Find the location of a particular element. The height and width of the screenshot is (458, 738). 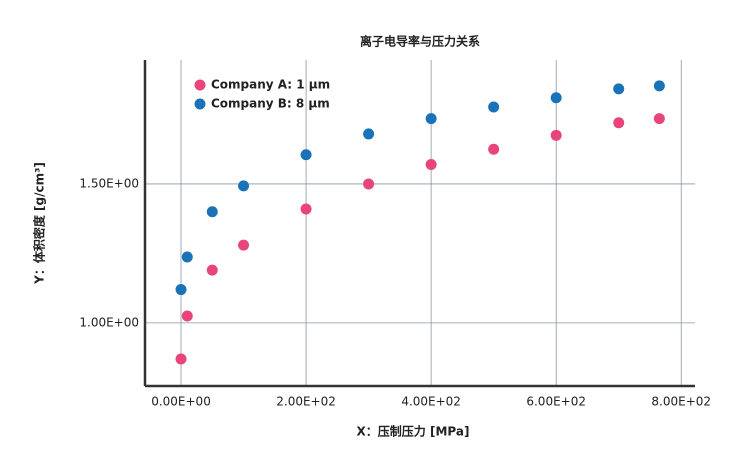

x-tick-label: 4.00E+02 is located at coordinates (431, 402).